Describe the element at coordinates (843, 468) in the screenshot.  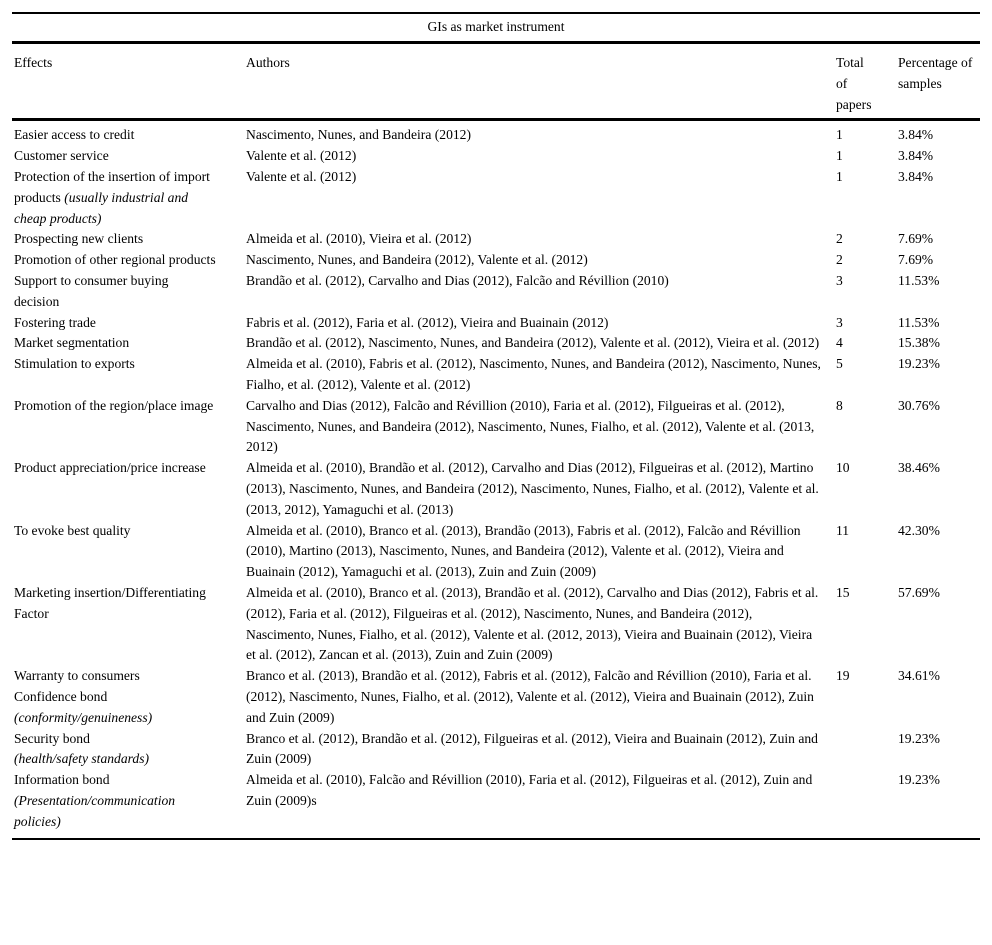
I see `total-cell: 10` at that location.